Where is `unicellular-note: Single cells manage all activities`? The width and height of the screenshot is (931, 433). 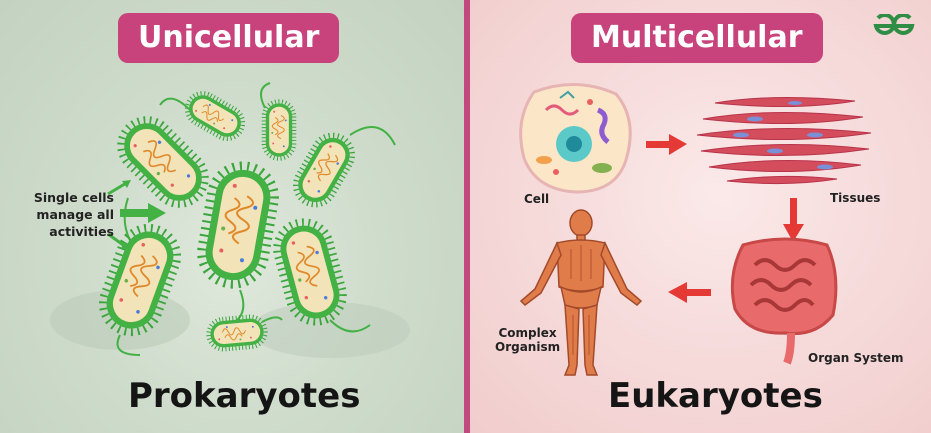 unicellular-note: Single cells manage all activities is located at coordinates (64, 214).